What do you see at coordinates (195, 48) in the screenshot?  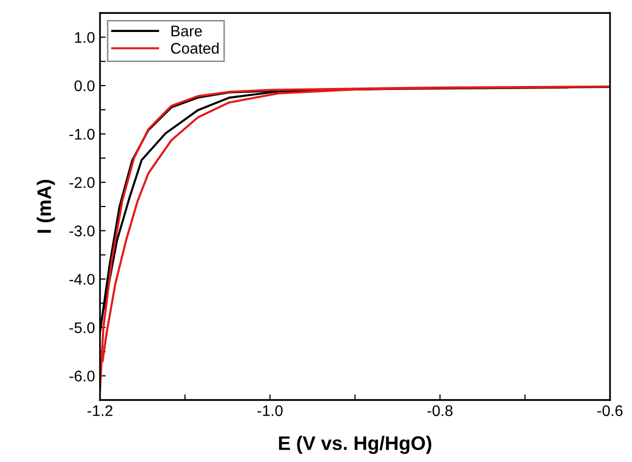 I see `legend-label: Coated` at bounding box center [195, 48].